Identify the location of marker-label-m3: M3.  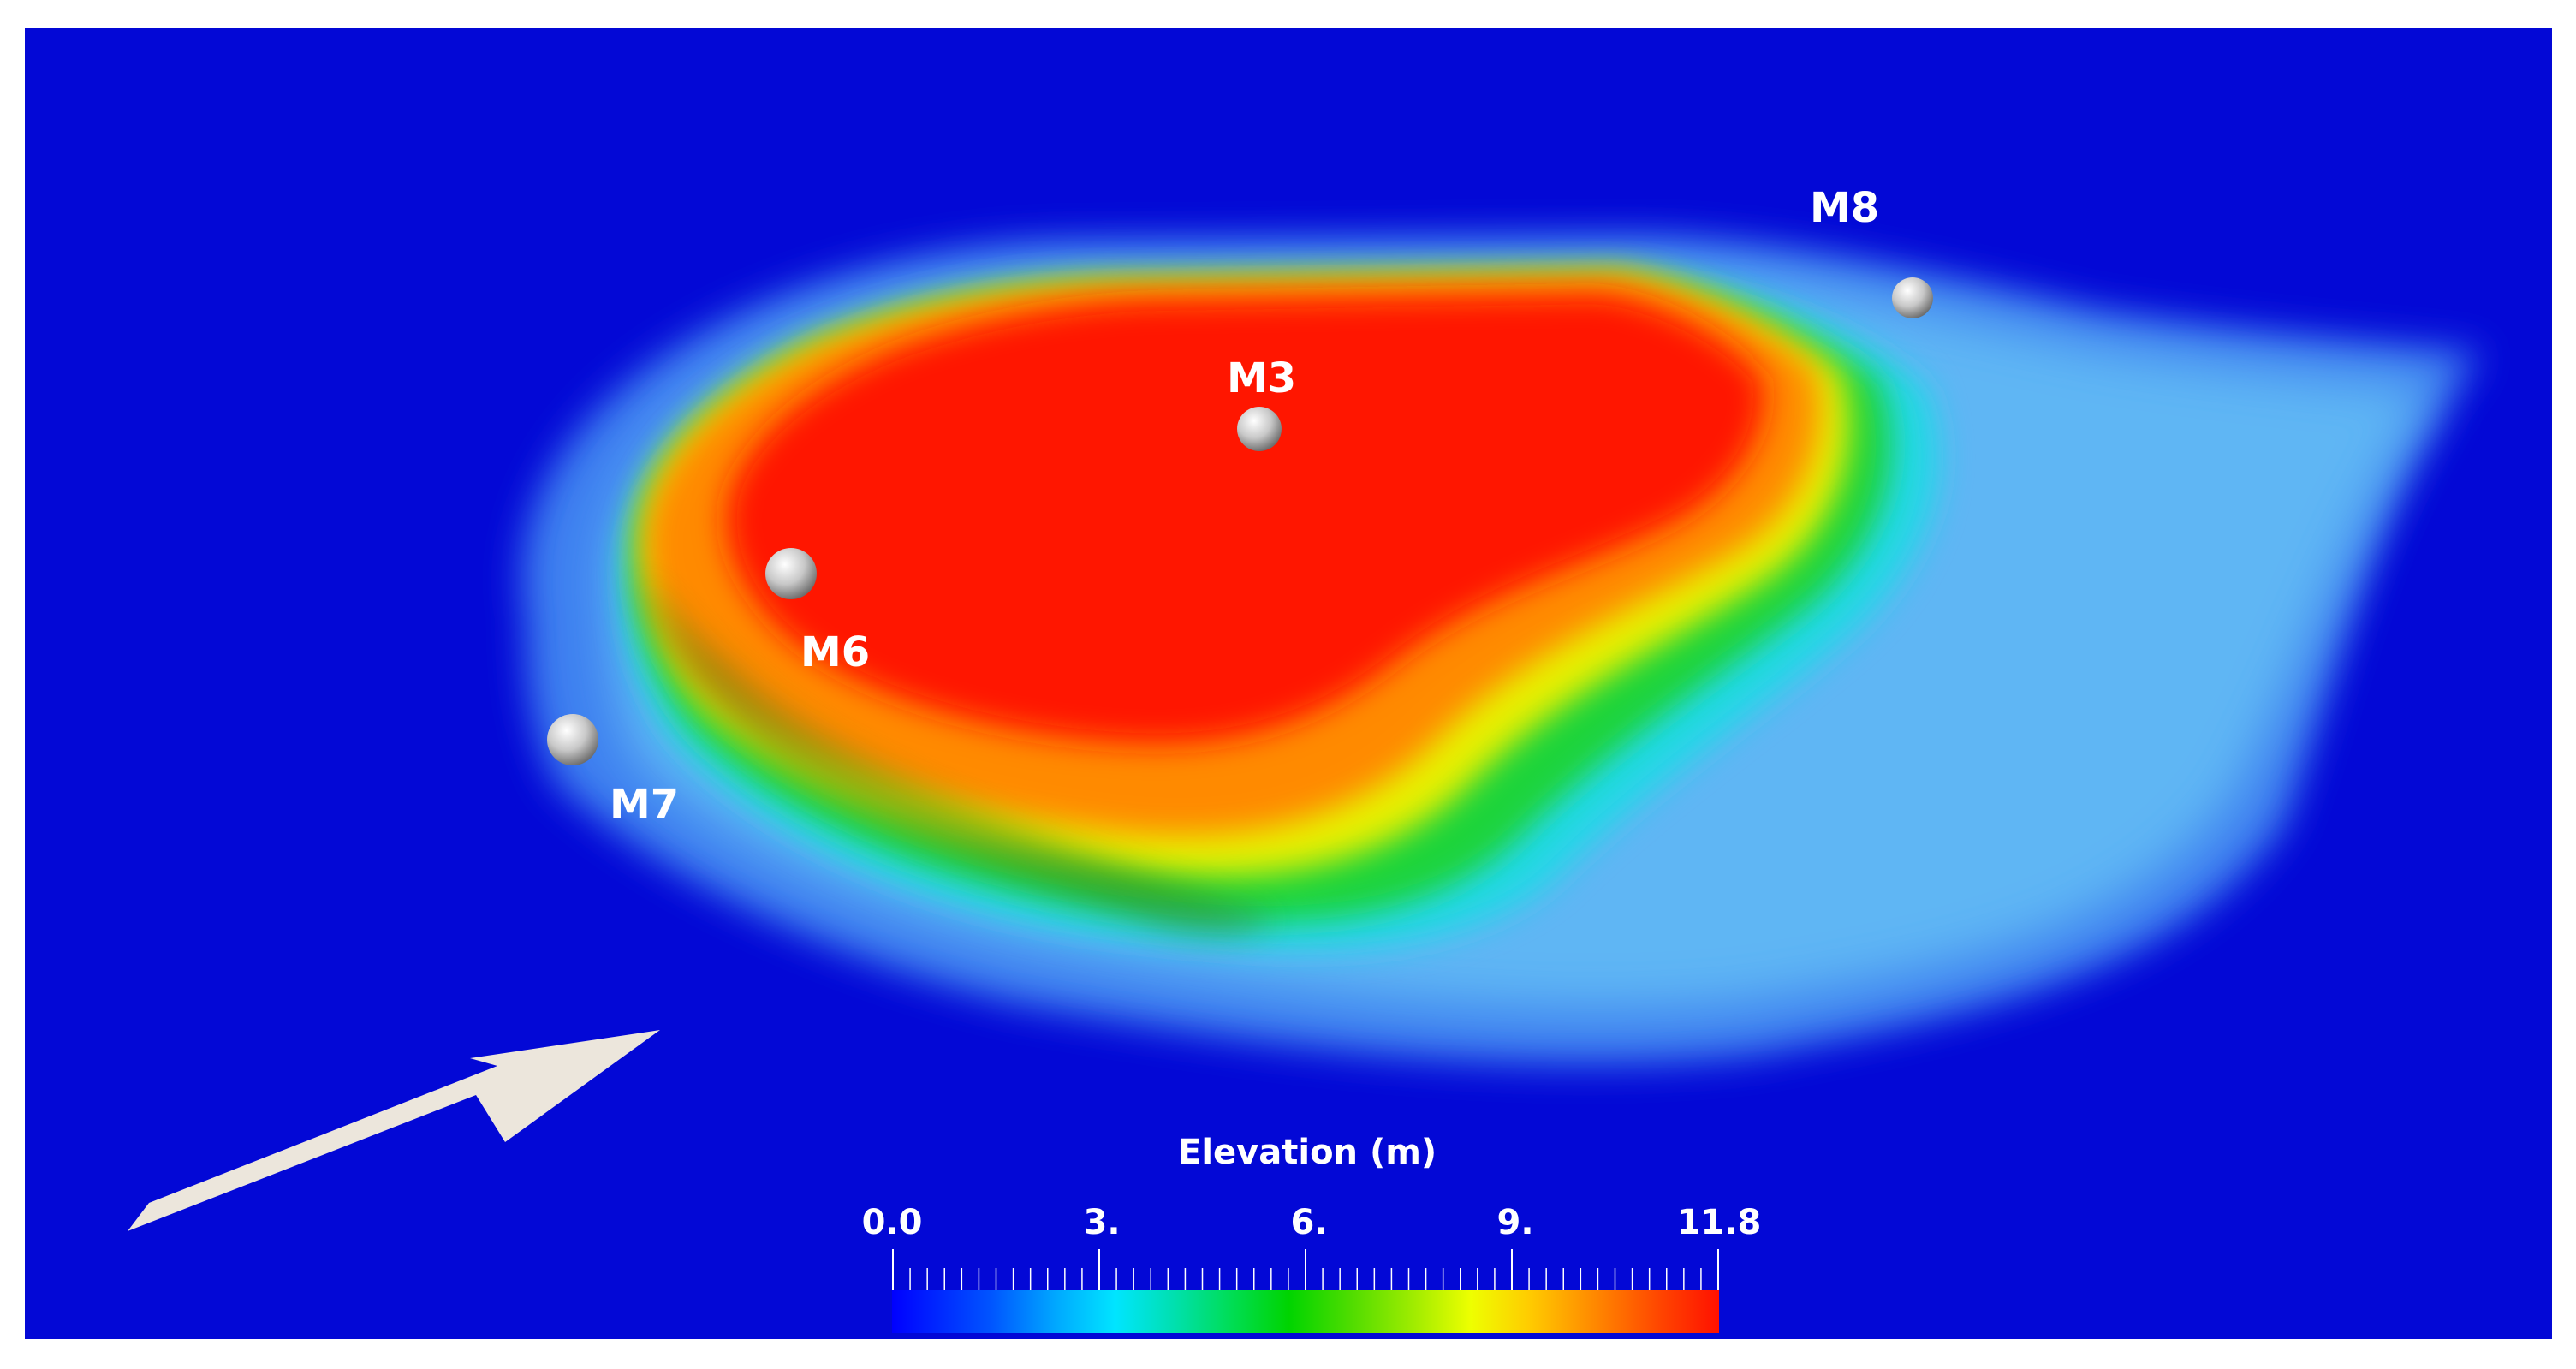
(1262, 378).